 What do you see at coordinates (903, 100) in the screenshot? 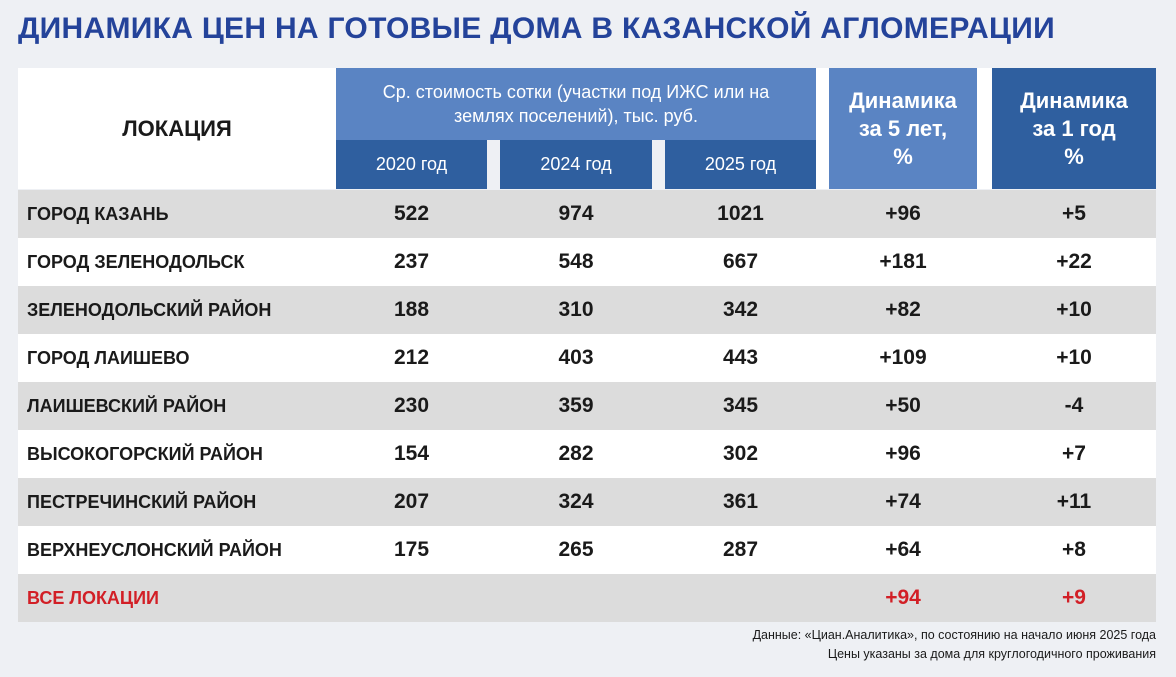
I see `header-dynamics-5y-line1: Динамика` at bounding box center [903, 100].